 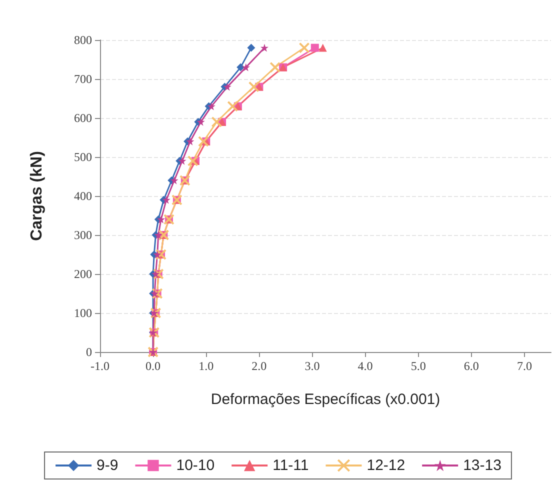 I want to click on y-tick-label: 400, so click(x=83, y=196).